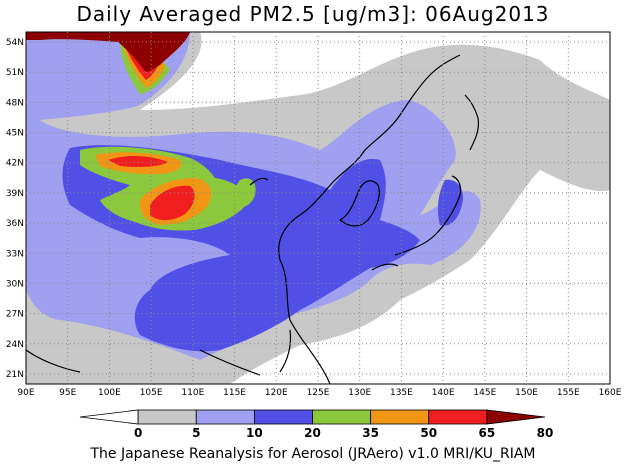  Describe the element at coordinates (109, 393) in the screenshot. I see `lon-tick-label: 100E` at that location.